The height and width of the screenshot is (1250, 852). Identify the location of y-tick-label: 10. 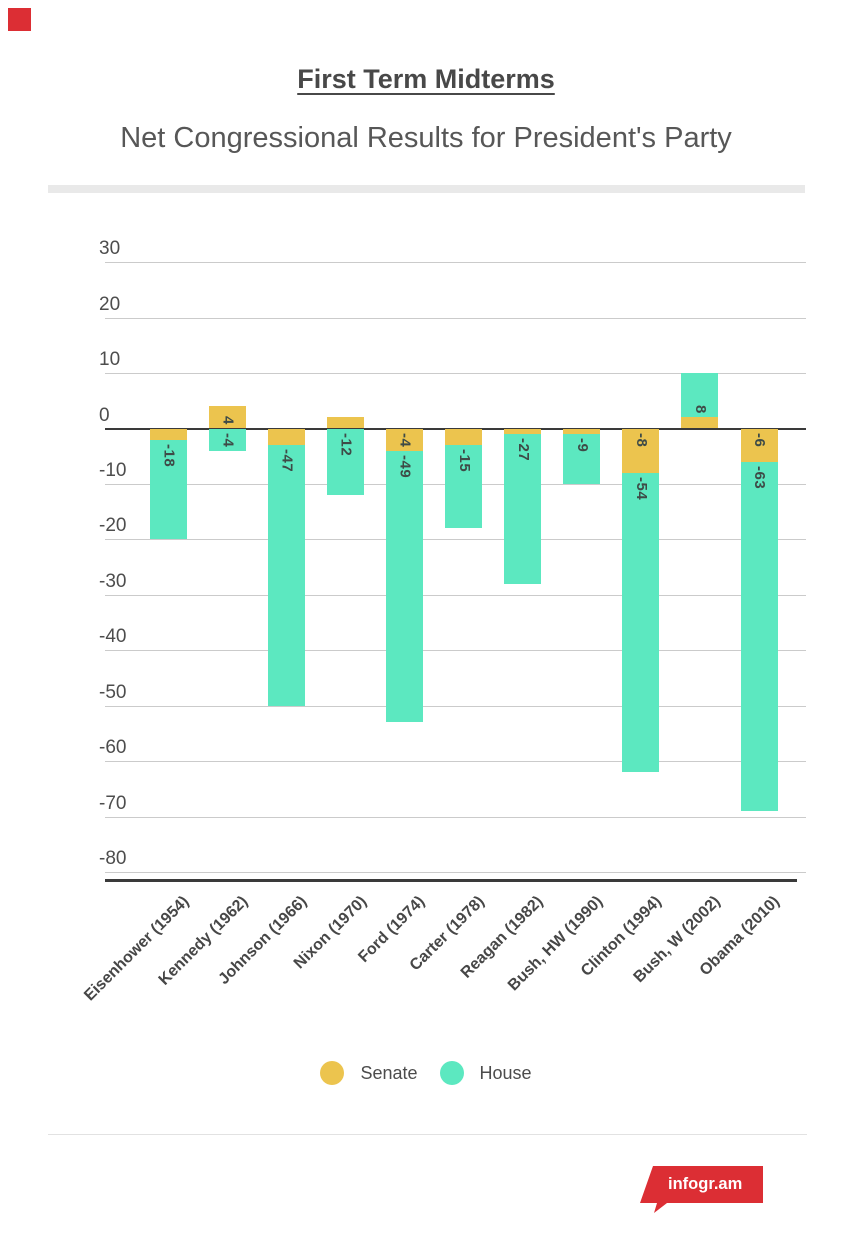
(110, 360).